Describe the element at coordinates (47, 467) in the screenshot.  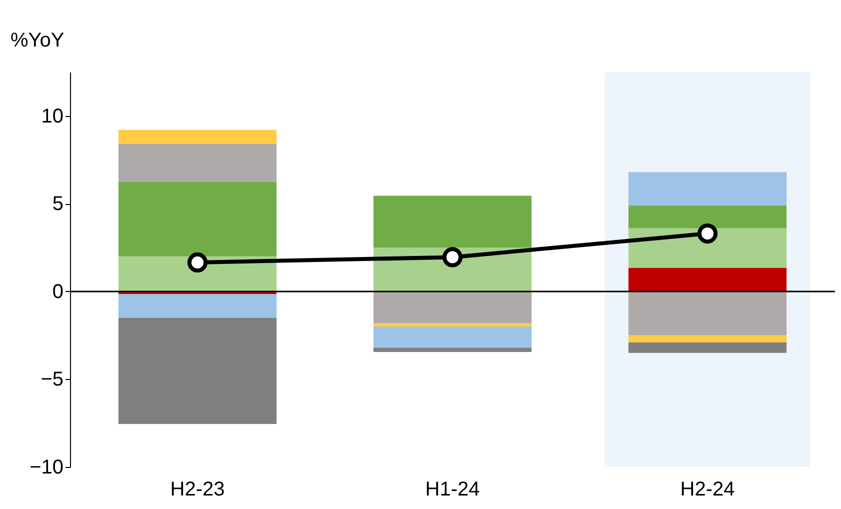
I see `y-tick-label: −10` at that location.